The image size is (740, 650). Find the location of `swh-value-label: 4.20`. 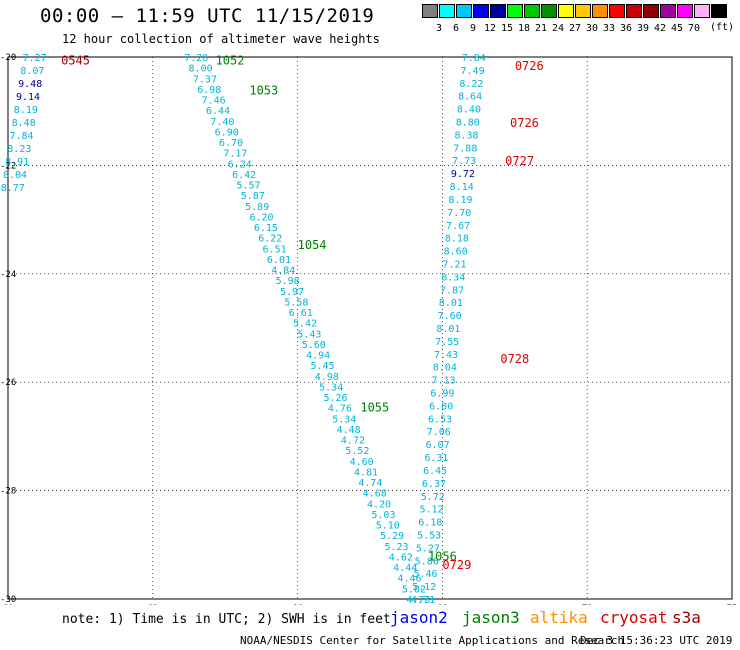

swh-value-label: 4.20 is located at coordinates (379, 504).